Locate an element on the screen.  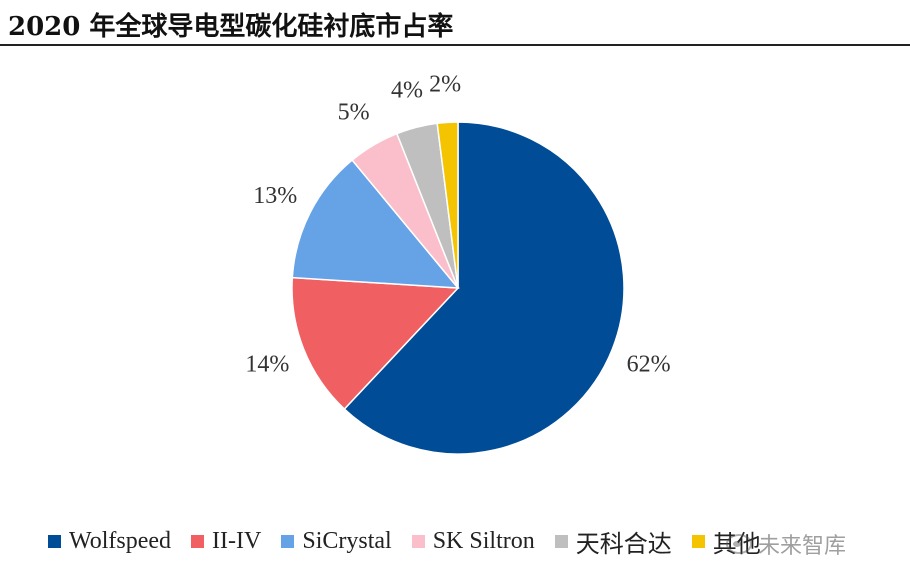
legend-item-SiCrystal: SiCrystal is located at coordinates (336, 541).